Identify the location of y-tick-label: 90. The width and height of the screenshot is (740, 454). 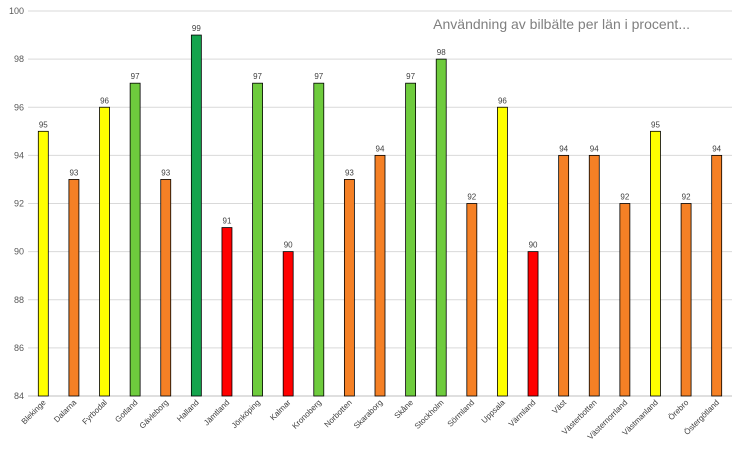
(19, 252).